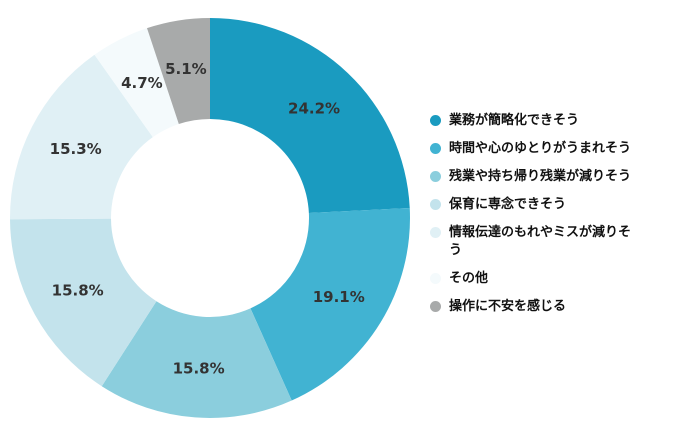  What do you see at coordinates (555, 279) in the screenshot?
I see `legend-item-5: その他` at bounding box center [555, 279].